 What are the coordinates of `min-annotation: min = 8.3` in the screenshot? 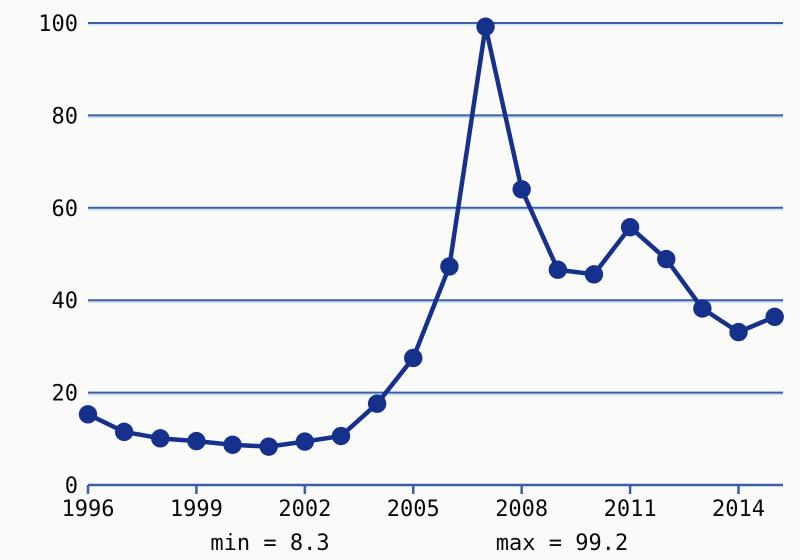 It's located at (270, 543).